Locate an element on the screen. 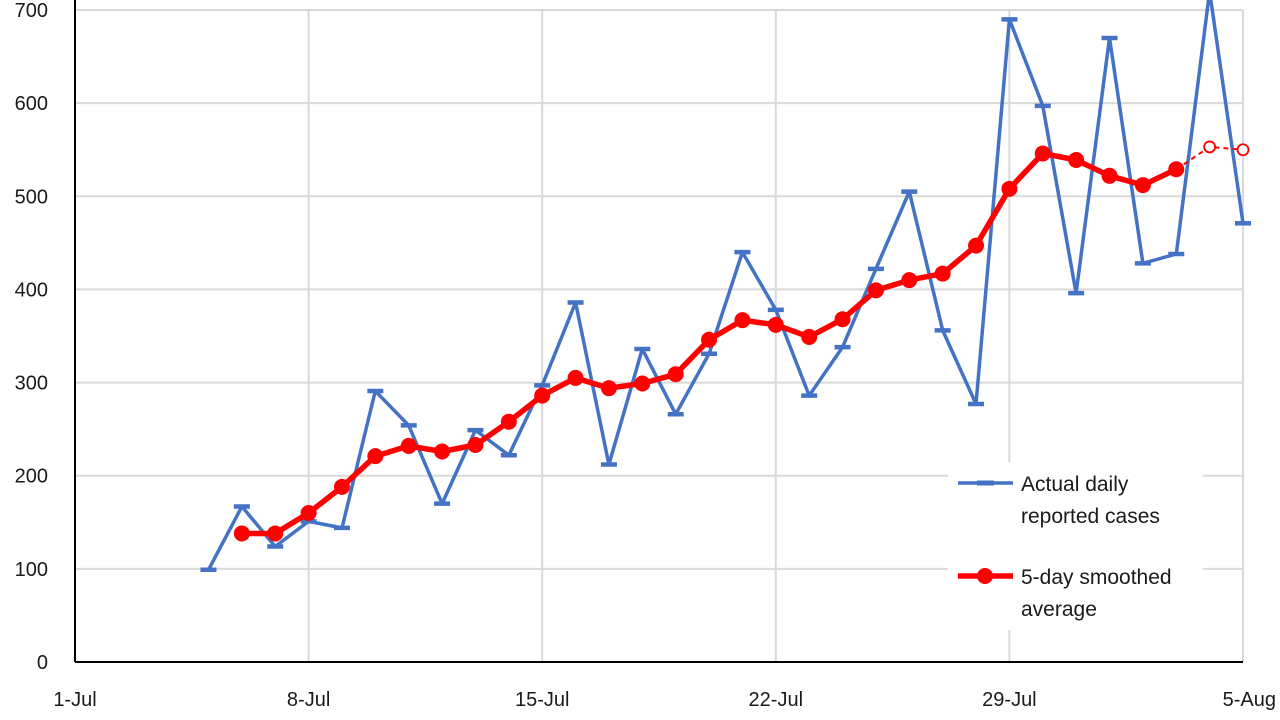 The image size is (1280, 720). y-tick-label: 200 is located at coordinates (31, 477).